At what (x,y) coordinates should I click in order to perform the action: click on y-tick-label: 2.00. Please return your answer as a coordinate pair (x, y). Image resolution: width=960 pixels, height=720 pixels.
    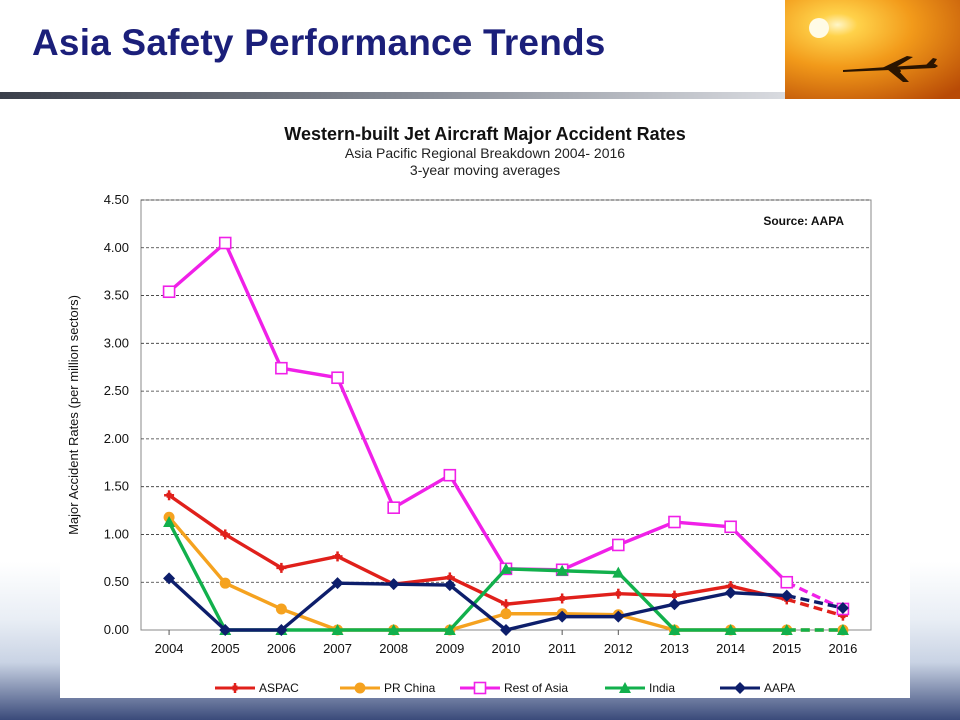
    Looking at the image, I should click on (116, 438).